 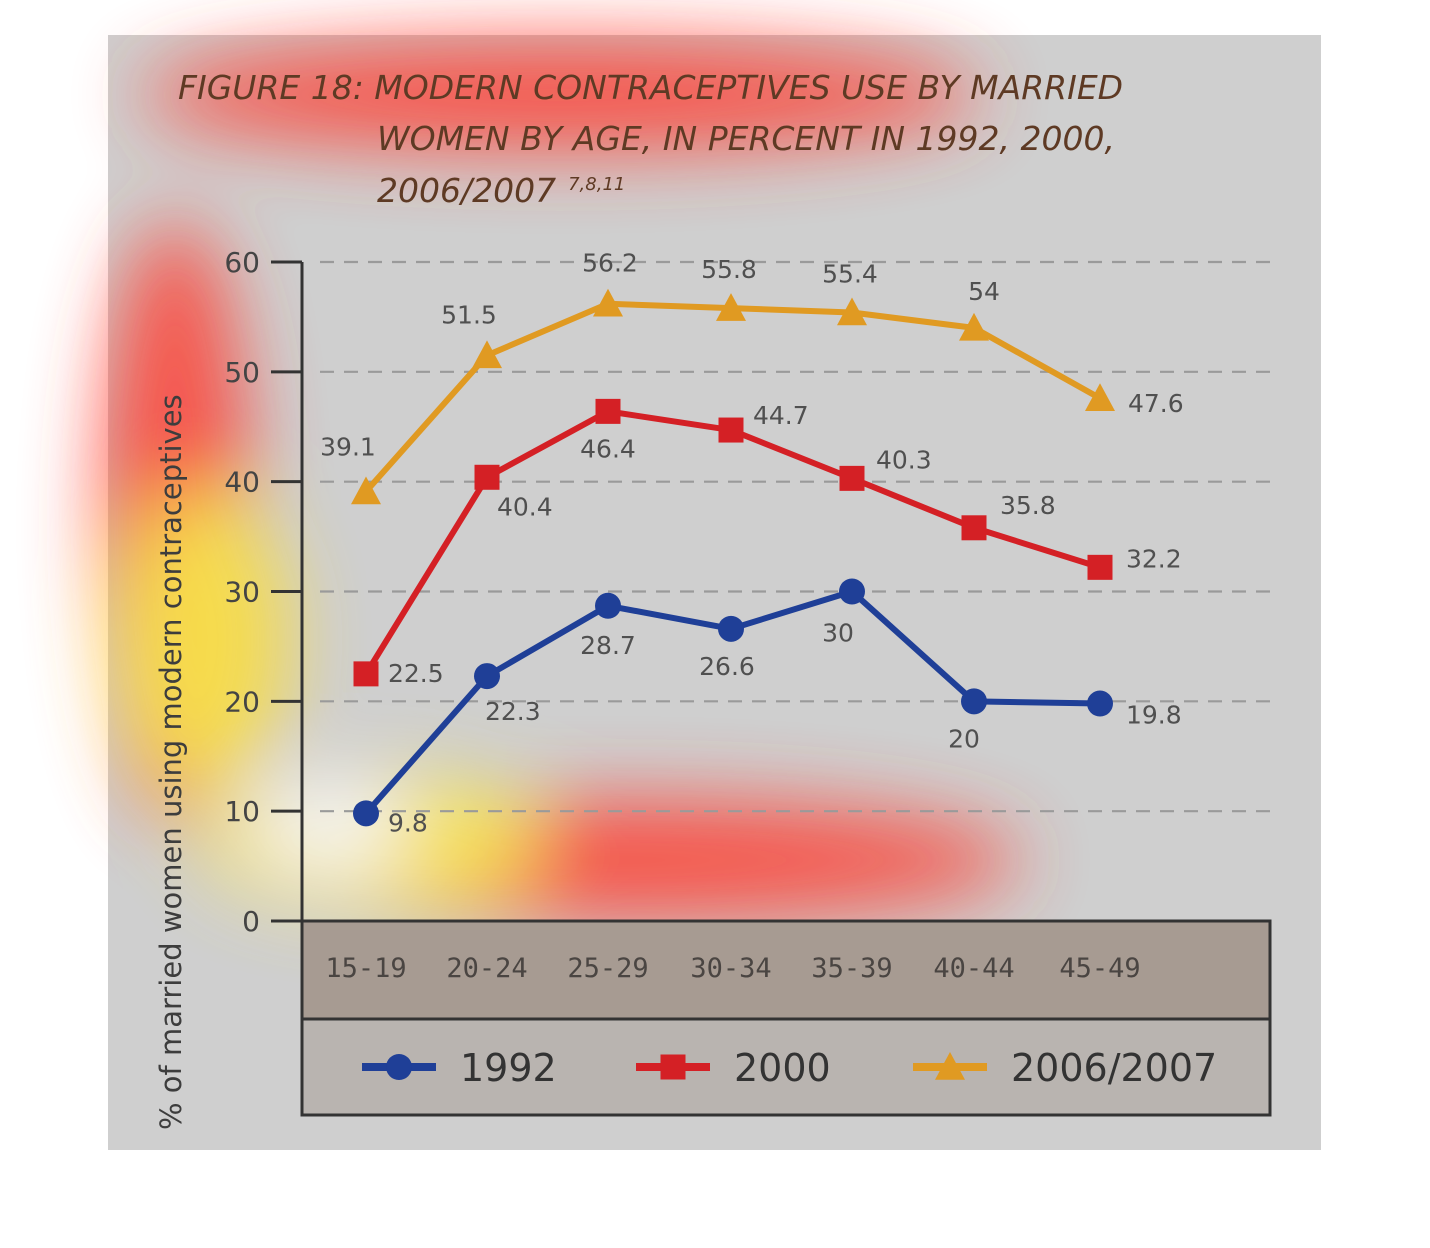 What do you see at coordinates (242, 811) in the screenshot?
I see `y-tick-label-10: 10` at bounding box center [242, 811].